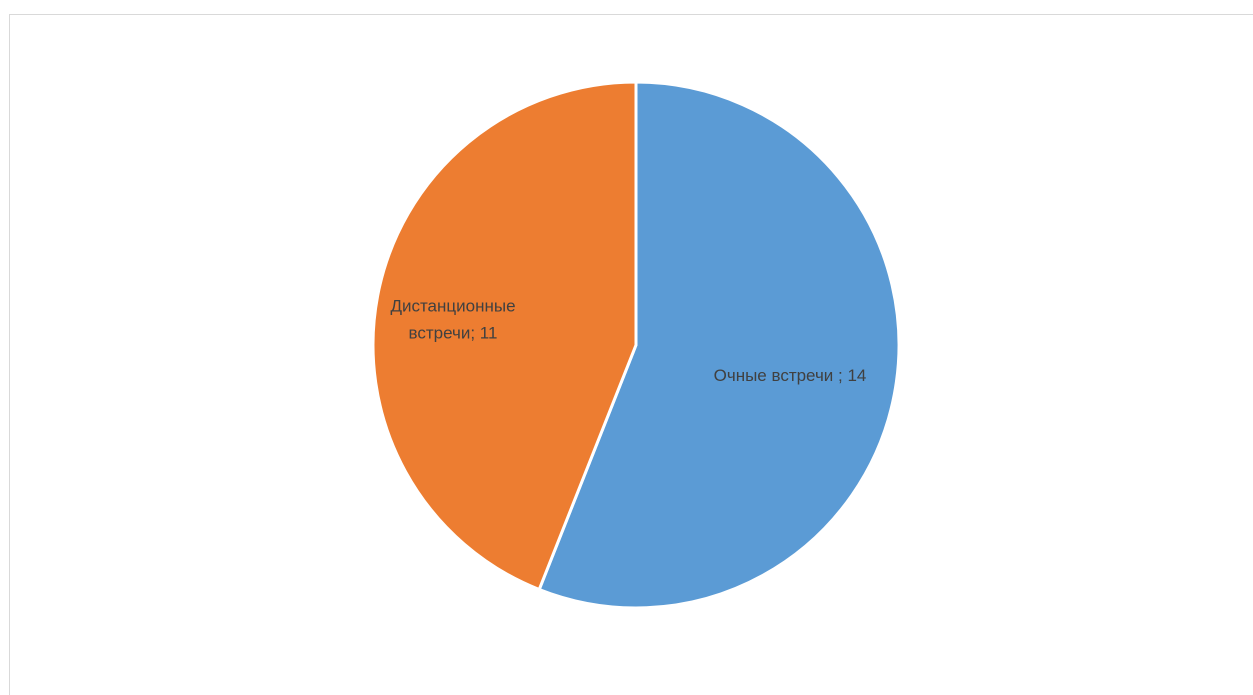 The image size is (1253, 695). I want to click on pie-label-line: встречи; 11, so click(453, 333).